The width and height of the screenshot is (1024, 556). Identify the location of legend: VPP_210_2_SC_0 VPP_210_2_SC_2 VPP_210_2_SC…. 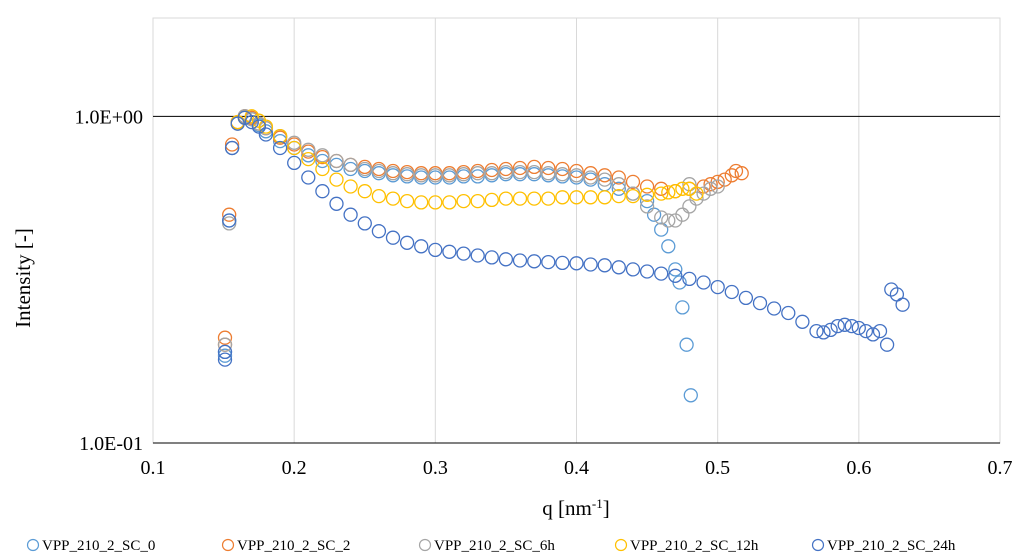
(491, 546).